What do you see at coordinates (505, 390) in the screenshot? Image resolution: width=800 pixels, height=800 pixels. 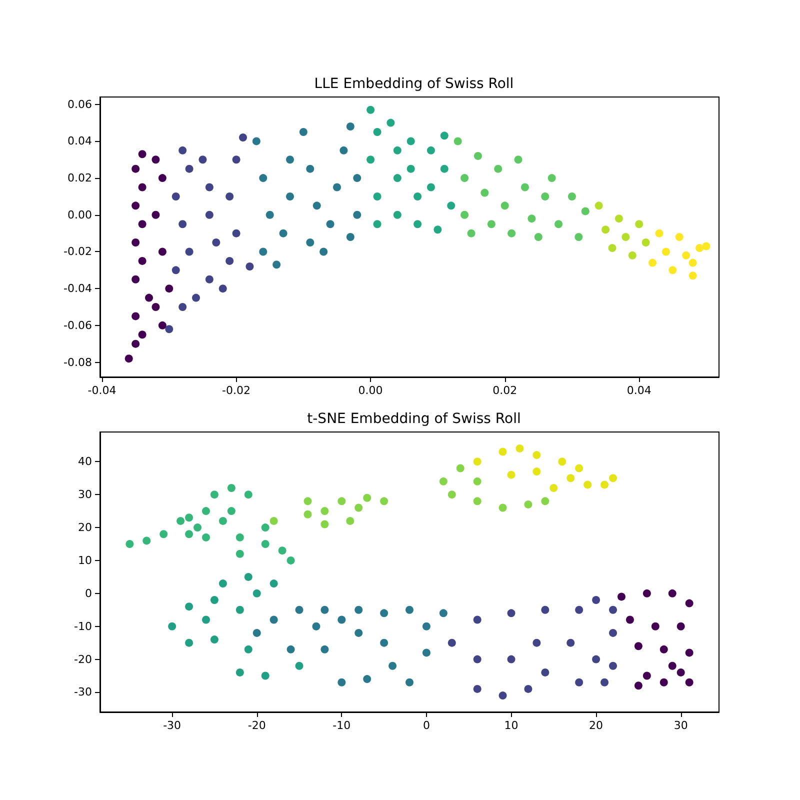 I see `x-tick-label: 0.02` at bounding box center [505, 390].